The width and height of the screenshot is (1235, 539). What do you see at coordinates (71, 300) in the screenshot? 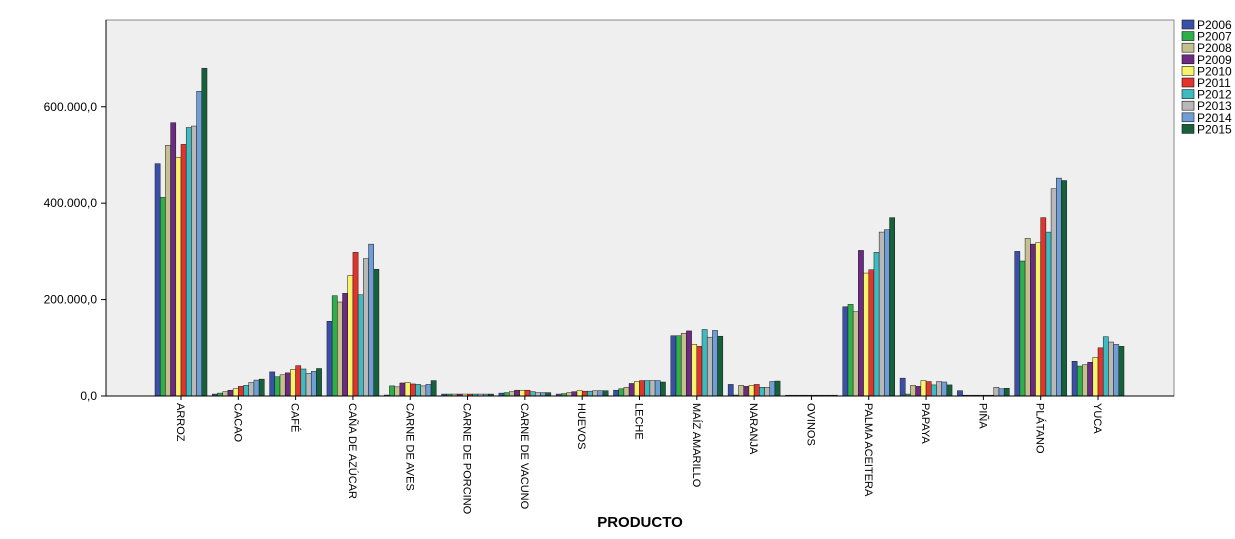
I see `y-tick-label: 200.000,0` at bounding box center [71, 300].